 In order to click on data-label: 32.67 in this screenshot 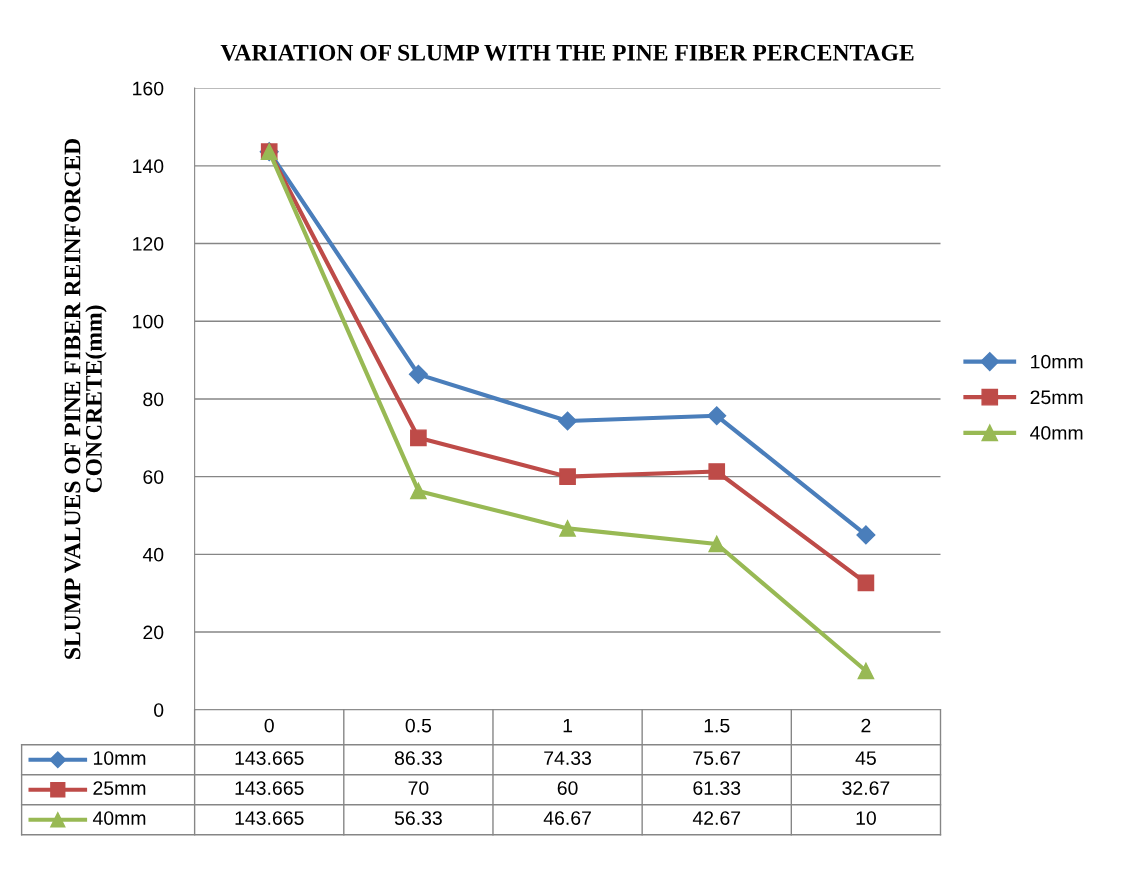, I will do `click(866, 788)`.